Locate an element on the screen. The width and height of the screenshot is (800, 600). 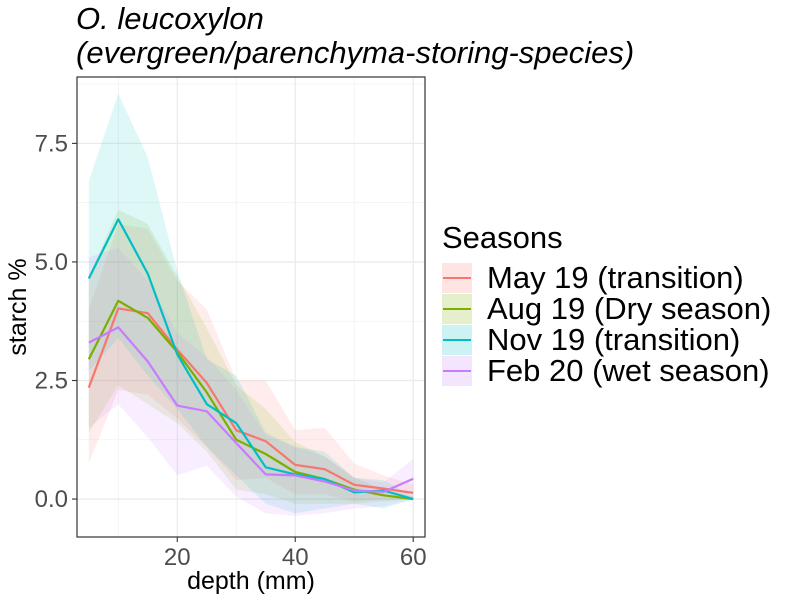
legend-label: May 19 (transition) is located at coordinates (615, 277).